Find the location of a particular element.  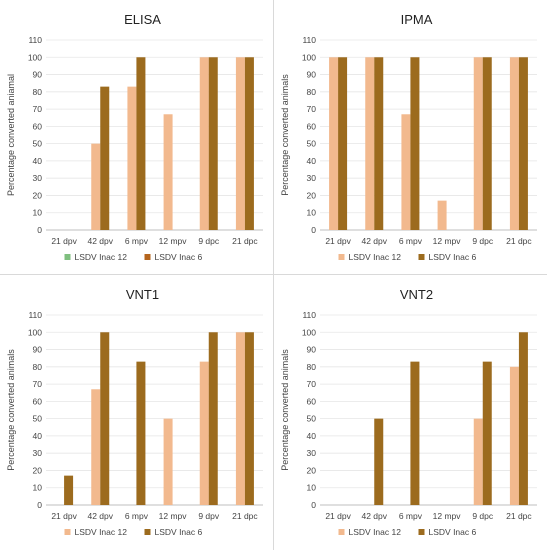

y-tick-label: 100 is located at coordinates (309, 57).